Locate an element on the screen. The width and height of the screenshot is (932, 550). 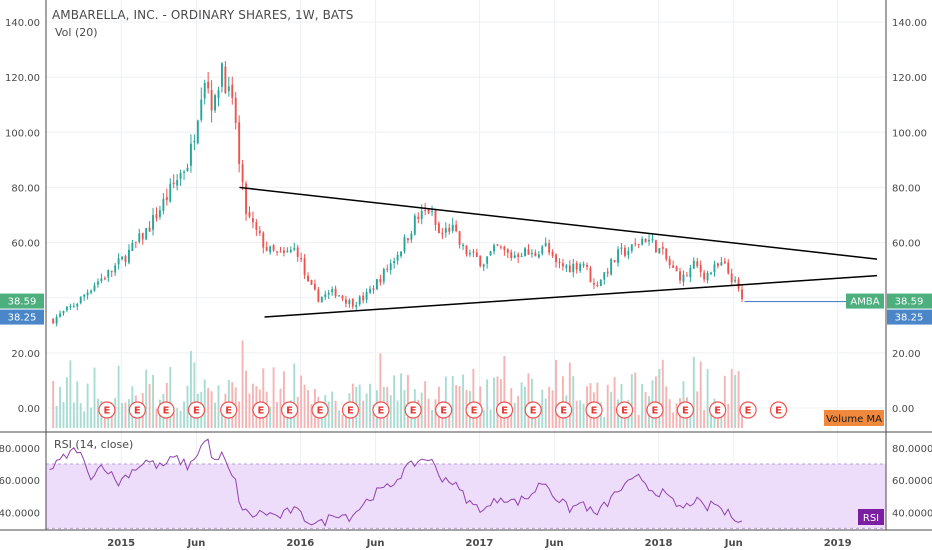
symbol-badge-text: AMBA is located at coordinates (864, 302).